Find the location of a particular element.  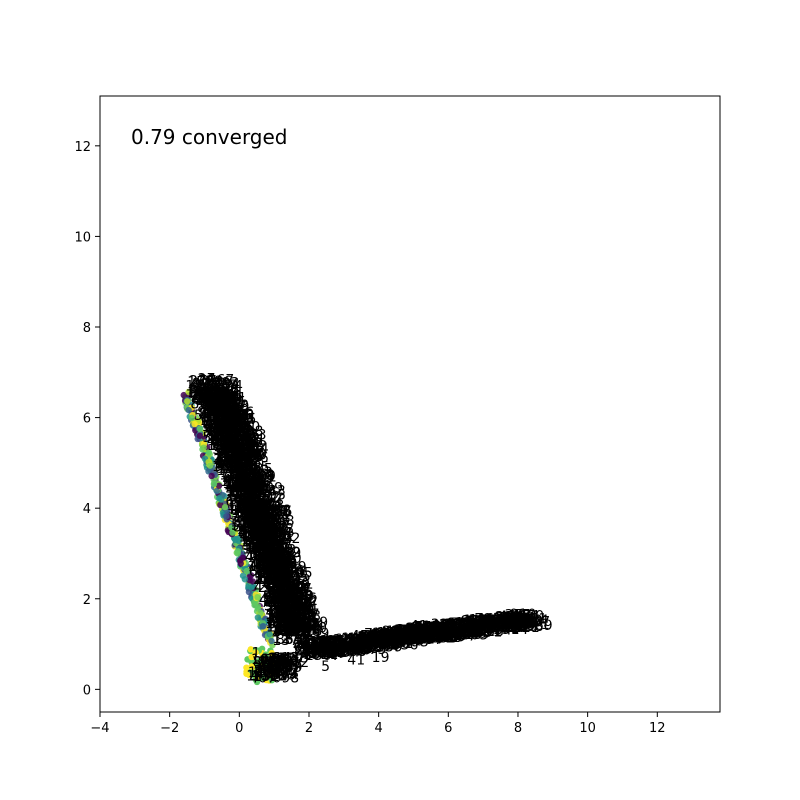

point-label: 919 is located at coordinates (252, 511).